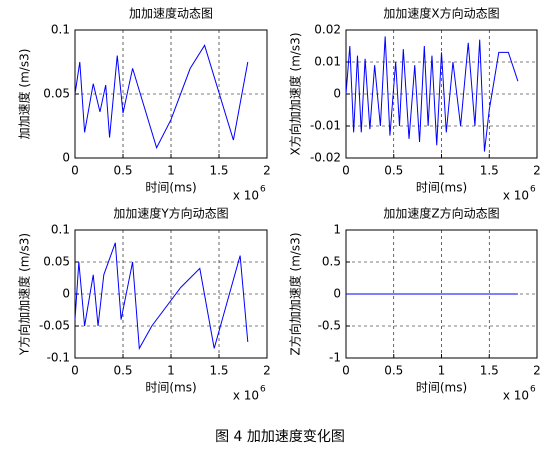 This screenshot has height=459, width=559. Describe the element at coordinates (24, 94) in the screenshot. I see `y-axis-label: 加加速度 (m/s3)` at that location.